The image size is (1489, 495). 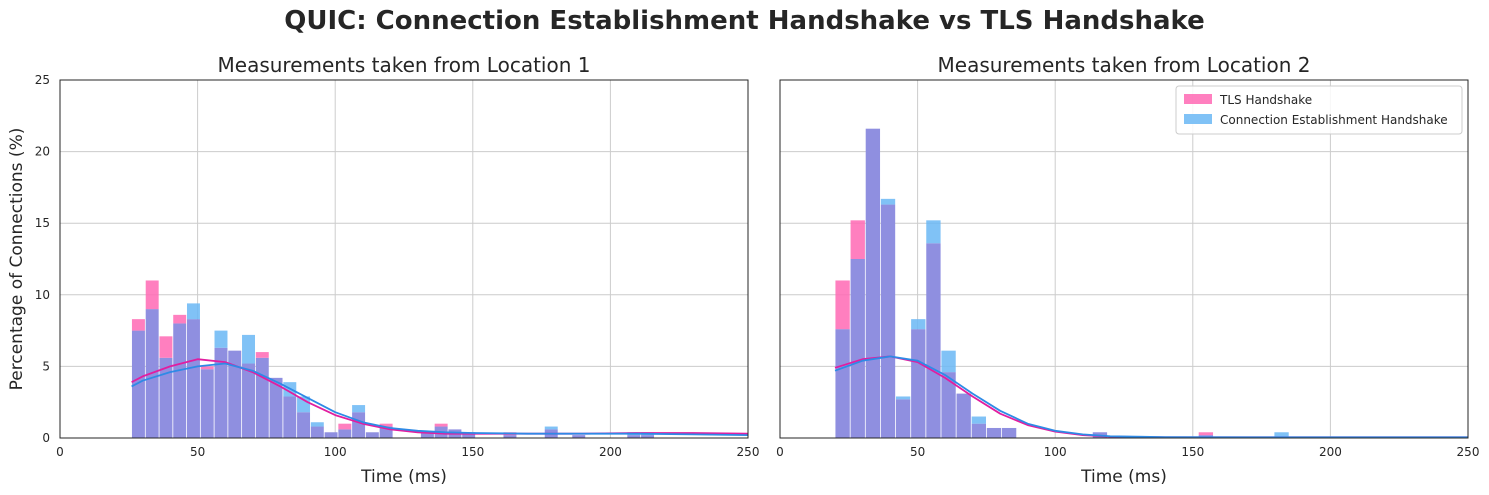 I want to click on y-tick-label: 10, so click(x=42, y=295).